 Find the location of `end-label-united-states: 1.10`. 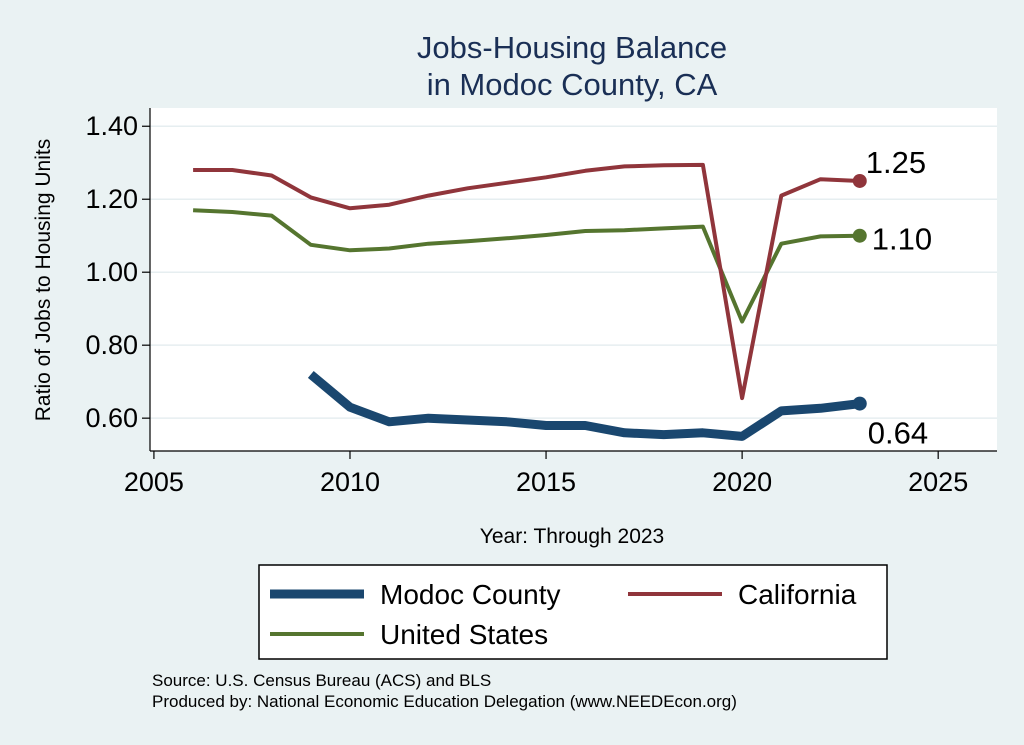

end-label-united-states: 1.10 is located at coordinates (902, 239).